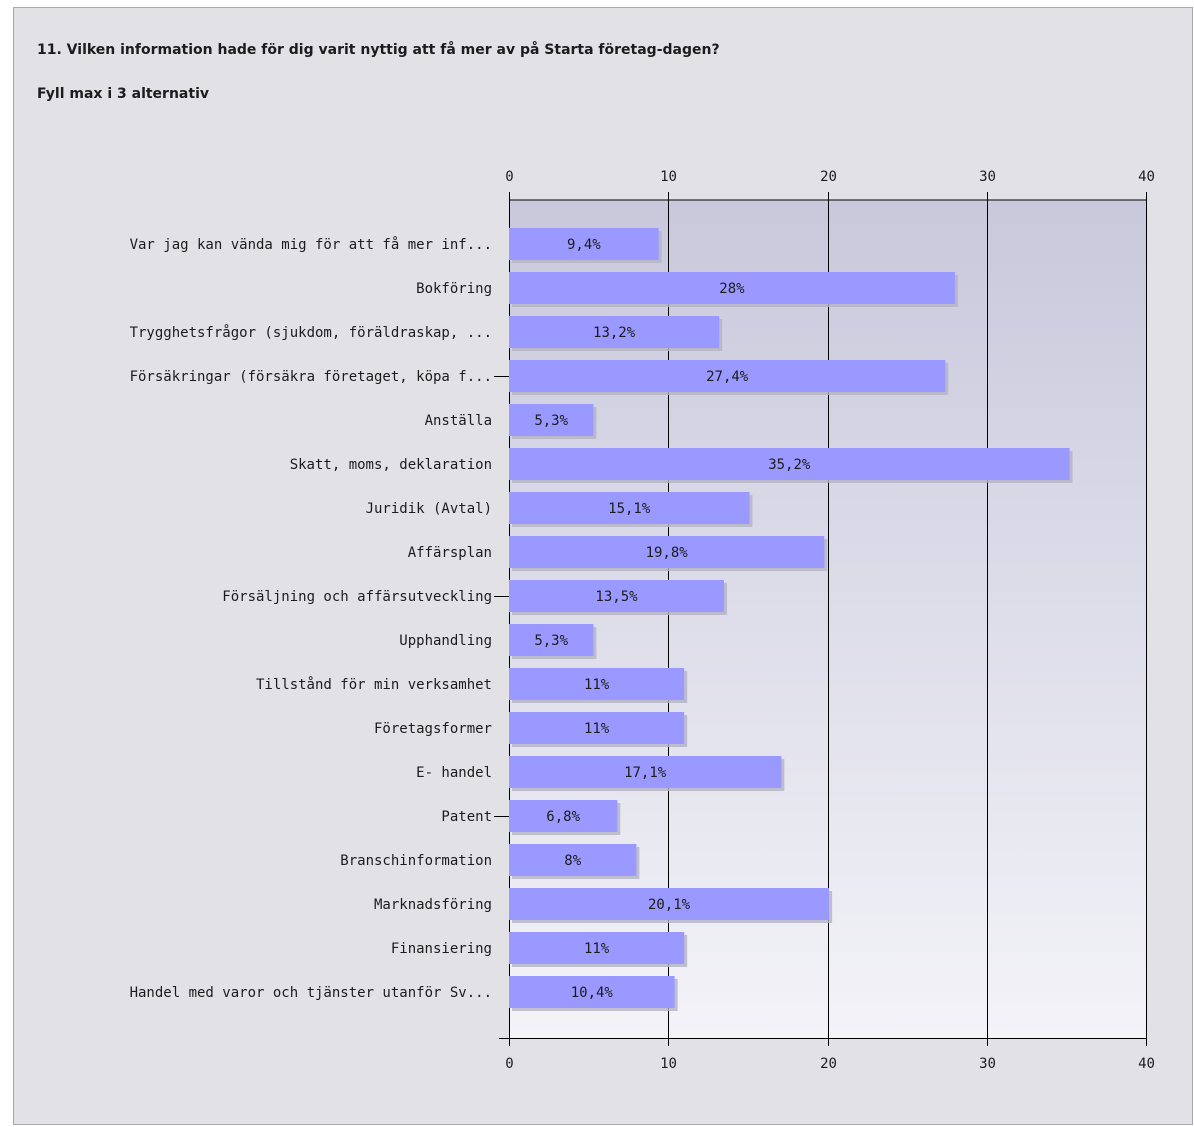  I want to click on category-label: Skatt, moms, deklaration, so click(391, 465).